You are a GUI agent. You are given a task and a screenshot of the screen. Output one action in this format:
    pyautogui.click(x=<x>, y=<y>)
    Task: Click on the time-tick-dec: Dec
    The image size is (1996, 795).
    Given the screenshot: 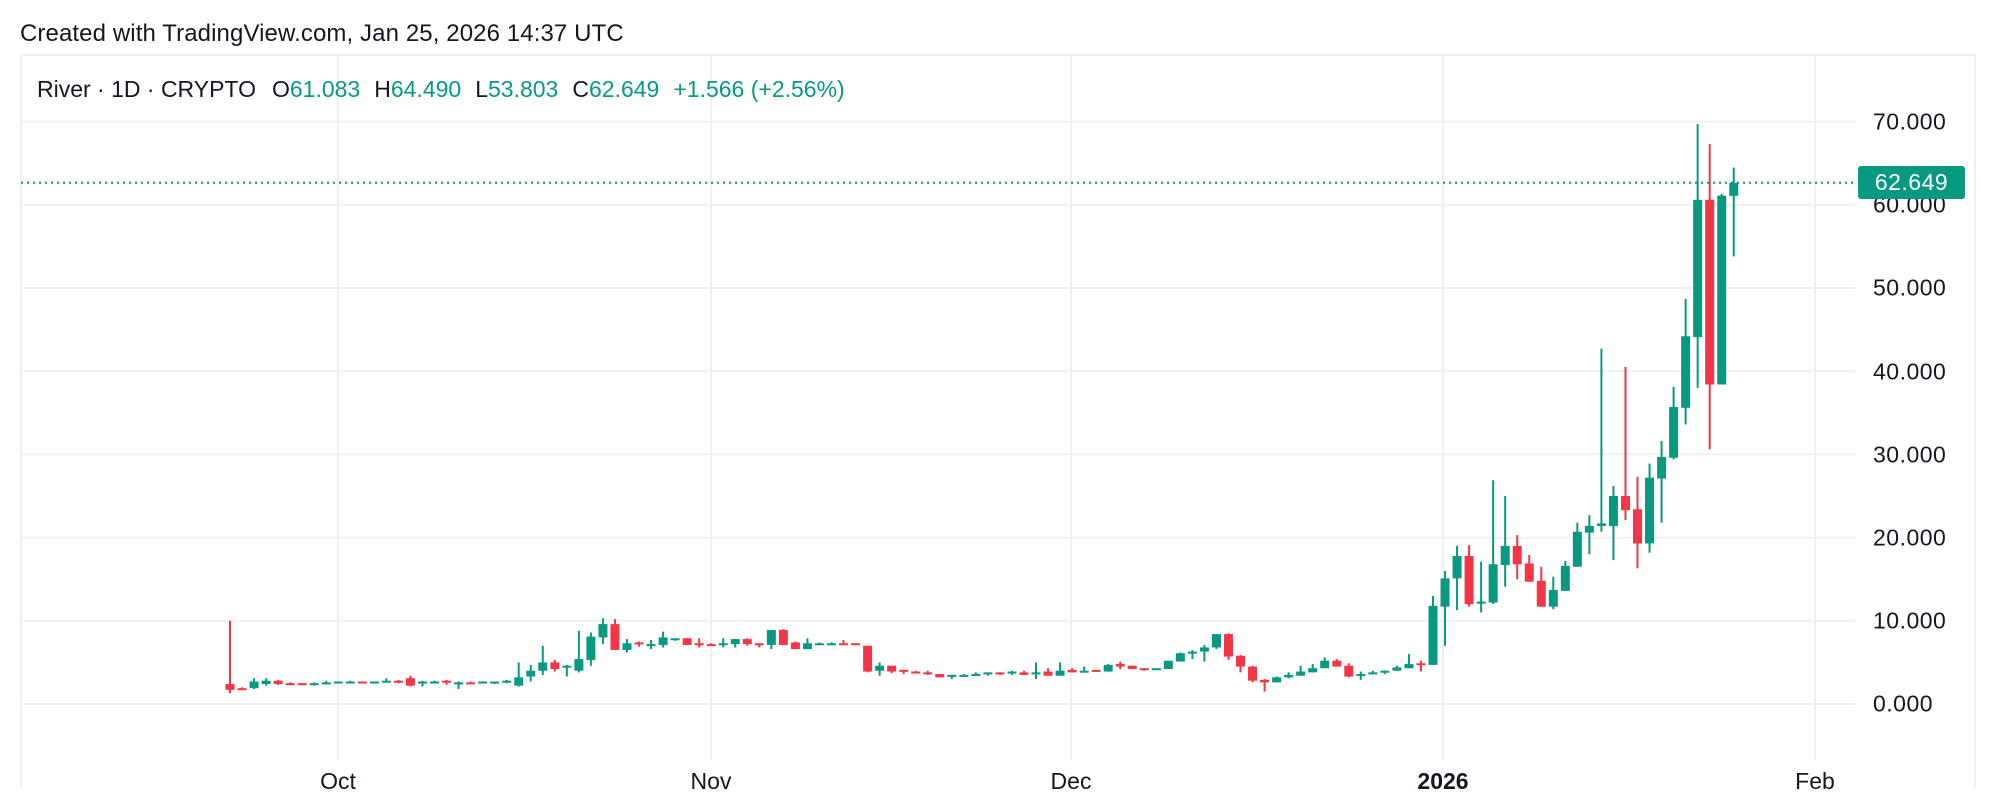 What is the action you would take?
    pyautogui.click(x=1071, y=781)
    